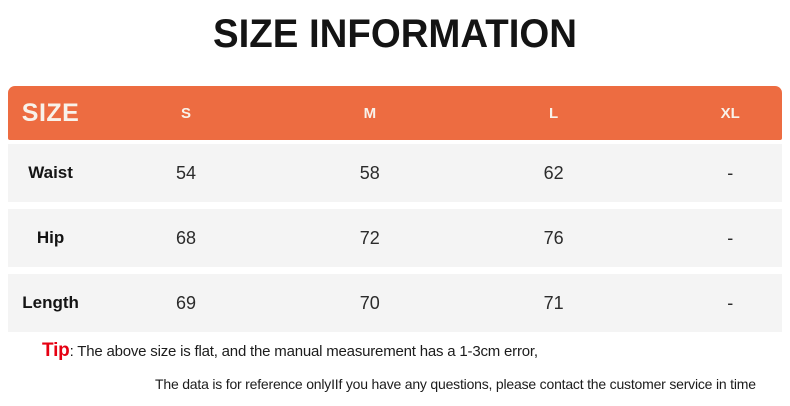 Image resolution: width=790 pixels, height=406 pixels. Describe the element at coordinates (554, 238) in the screenshot. I see `hip-value-l: 76` at that location.